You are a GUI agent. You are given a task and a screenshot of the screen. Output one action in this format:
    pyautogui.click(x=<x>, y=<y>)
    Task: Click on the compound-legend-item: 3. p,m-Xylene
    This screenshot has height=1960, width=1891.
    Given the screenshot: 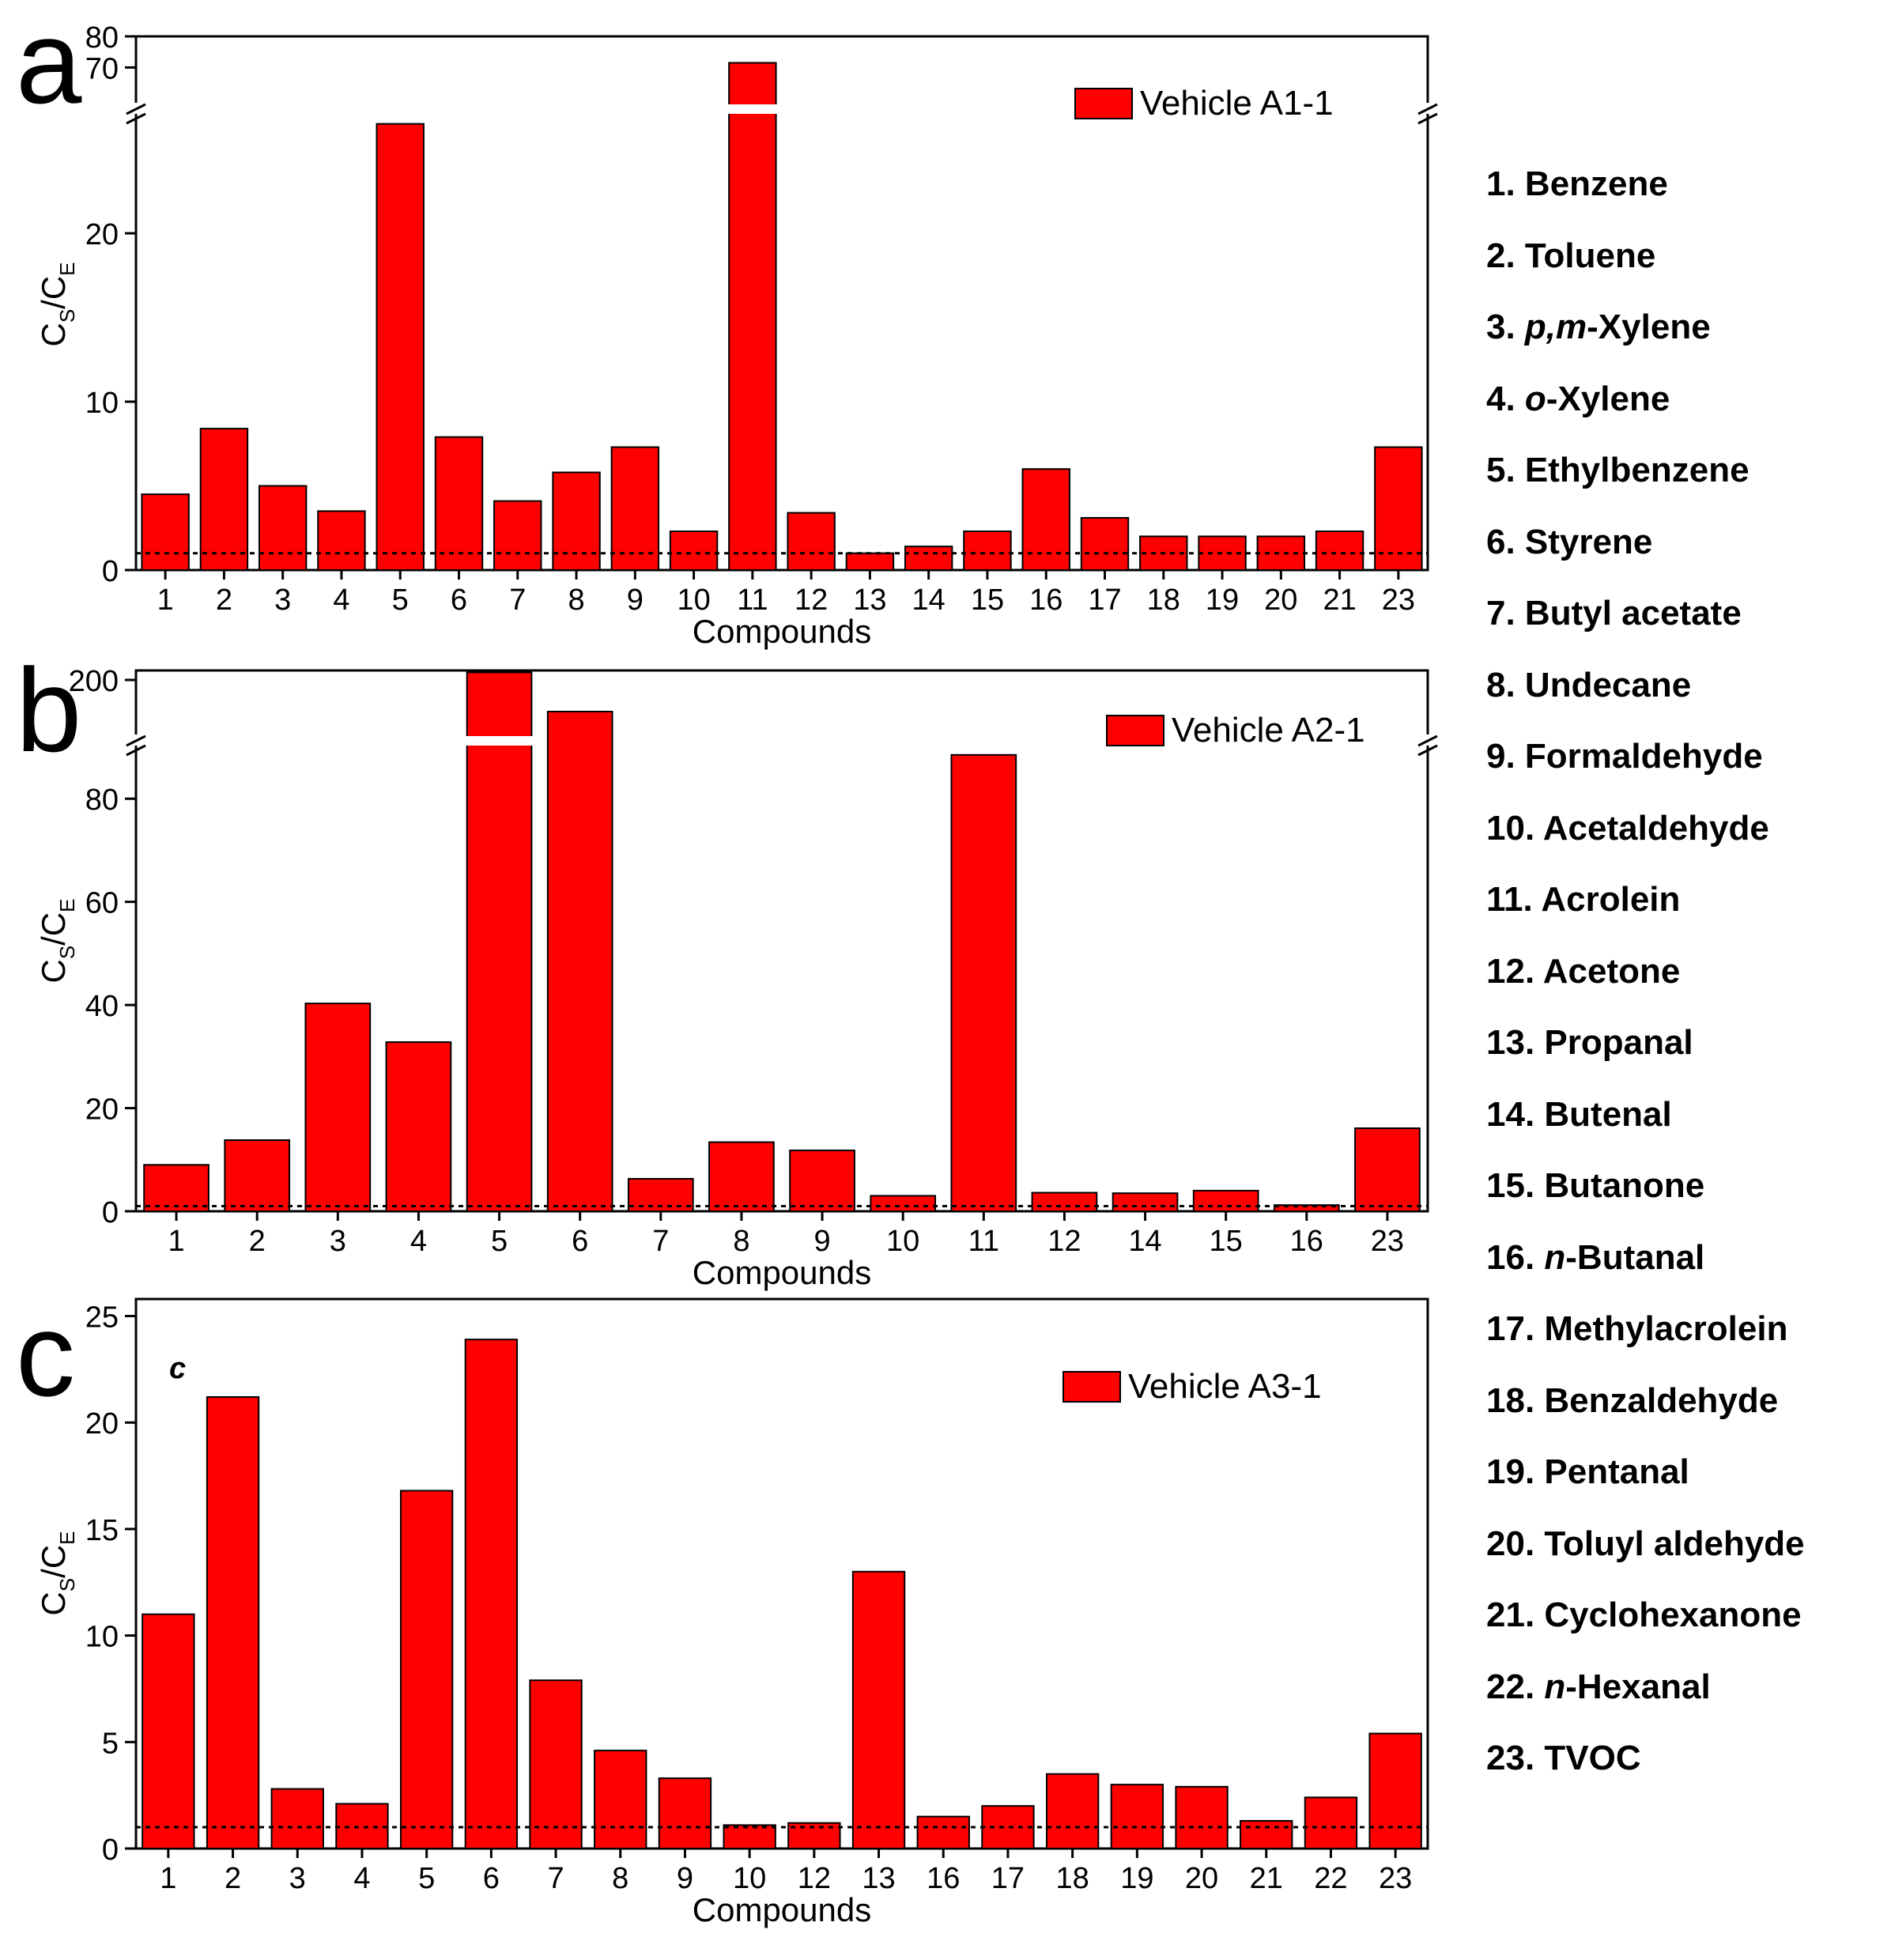 What is the action you would take?
    pyautogui.click(x=1598, y=327)
    